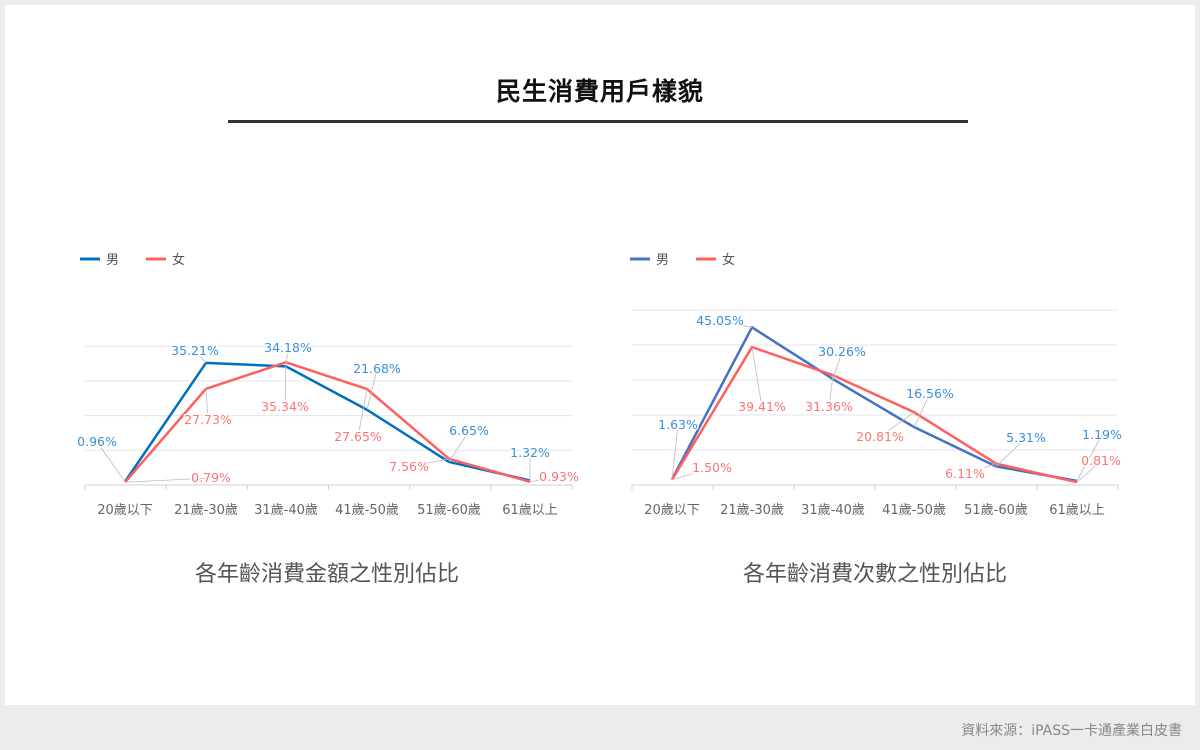 The height and width of the screenshot is (750, 1200). I want to click on data-label: 30.26%, so click(842, 351).